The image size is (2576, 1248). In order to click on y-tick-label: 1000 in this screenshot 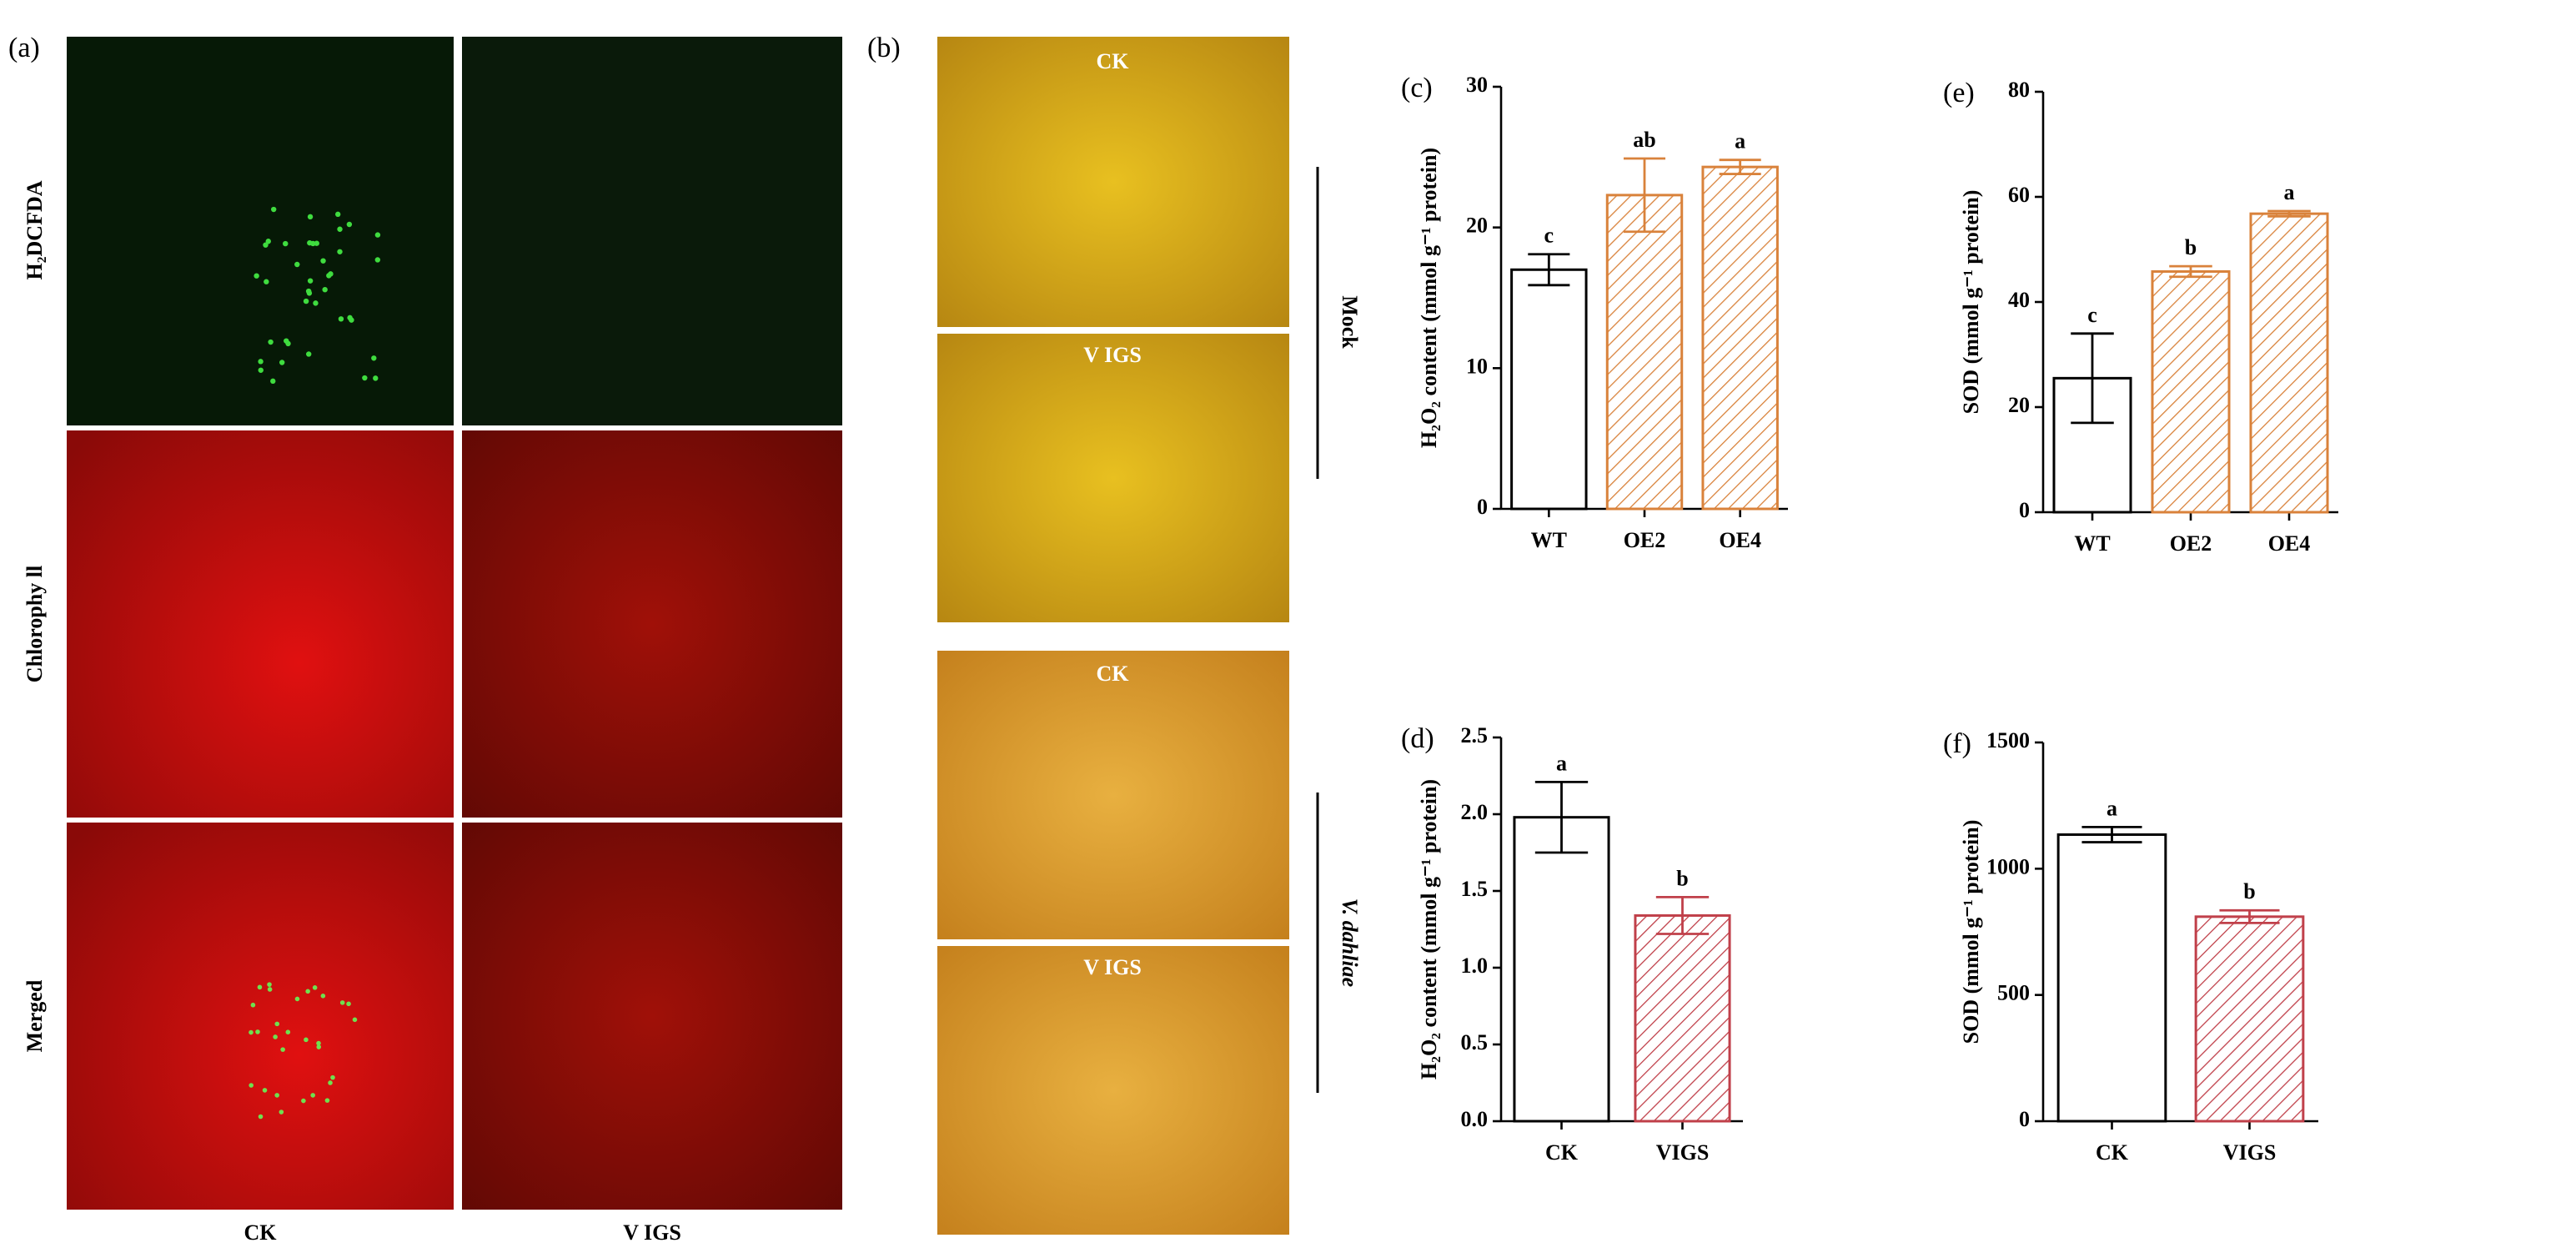, I will do `click(2008, 866)`.